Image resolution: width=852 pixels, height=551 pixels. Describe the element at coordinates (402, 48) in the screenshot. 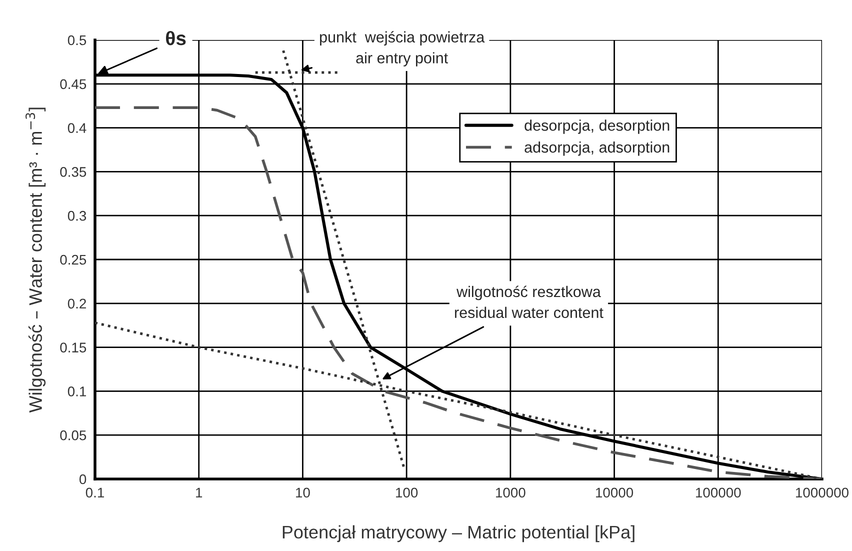

I see `annotation: punkt wejścia powietrza air entry point` at that location.